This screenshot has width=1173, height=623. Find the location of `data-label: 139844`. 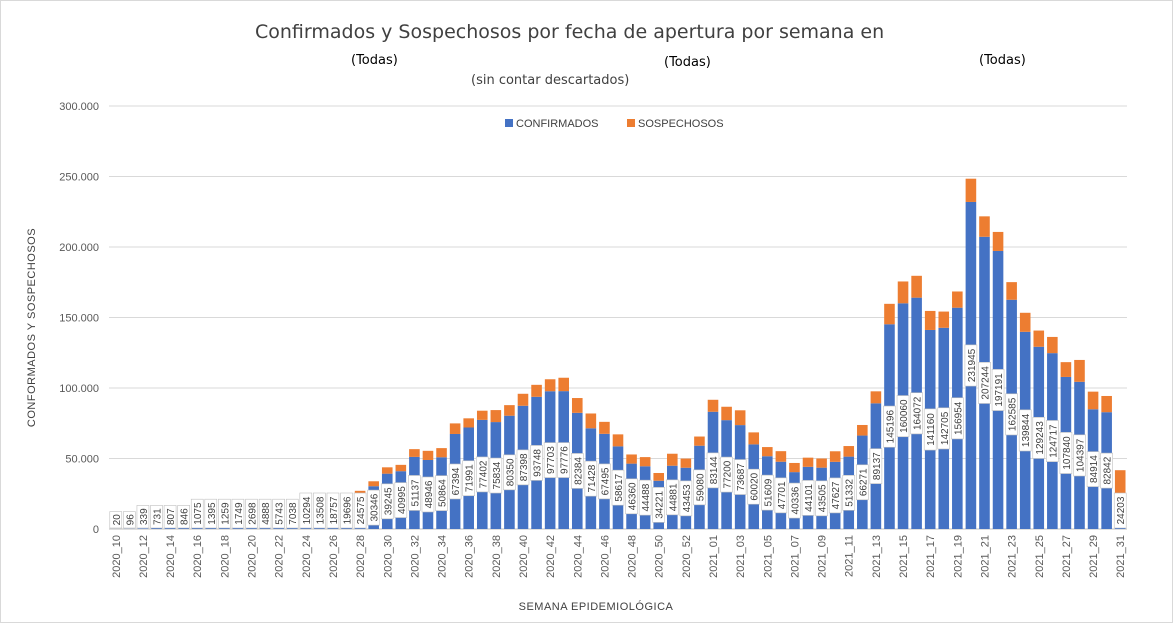

data-label: 139844 is located at coordinates (1025, 430).